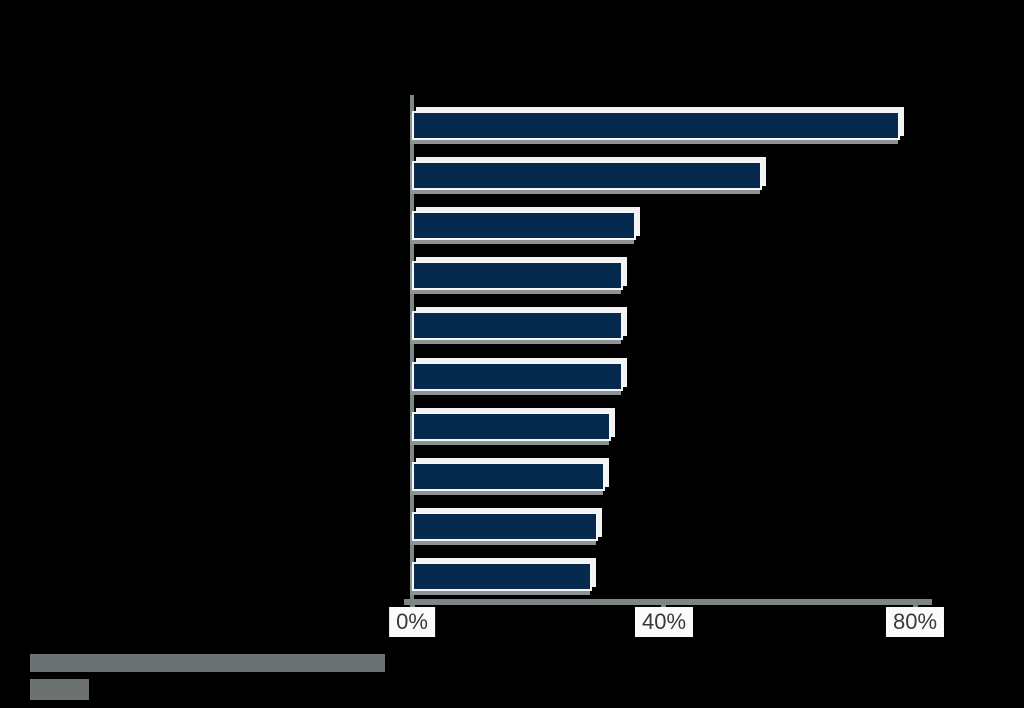 This screenshot has width=1024, height=708. I want to click on x-axis-line, so click(668, 602).